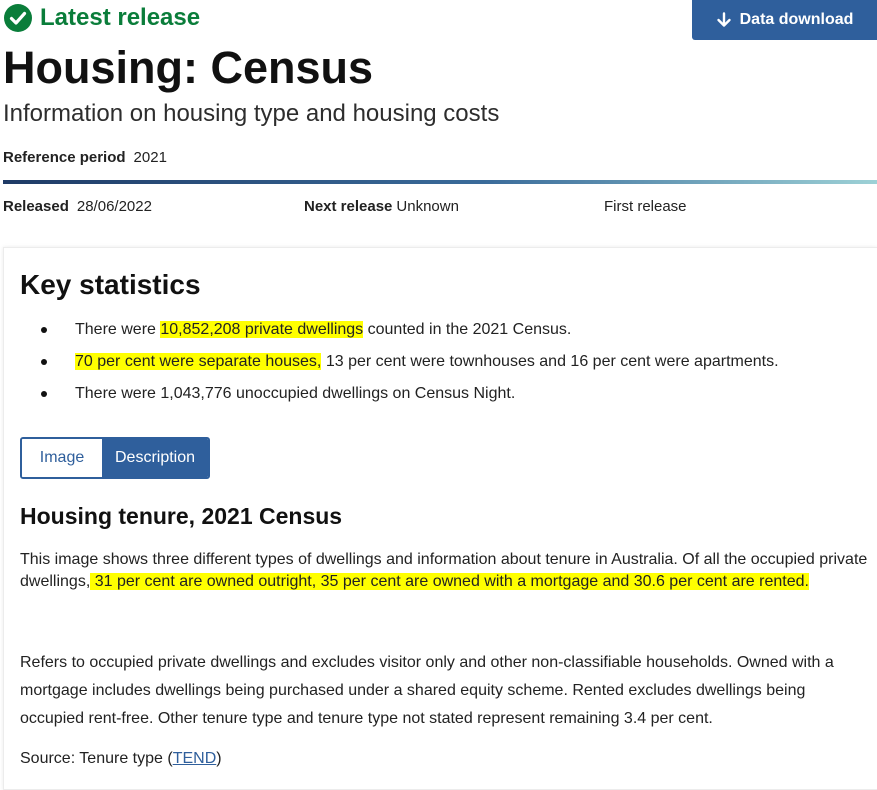  I want to click on released-info: Released 28/06/2022, so click(77, 207).